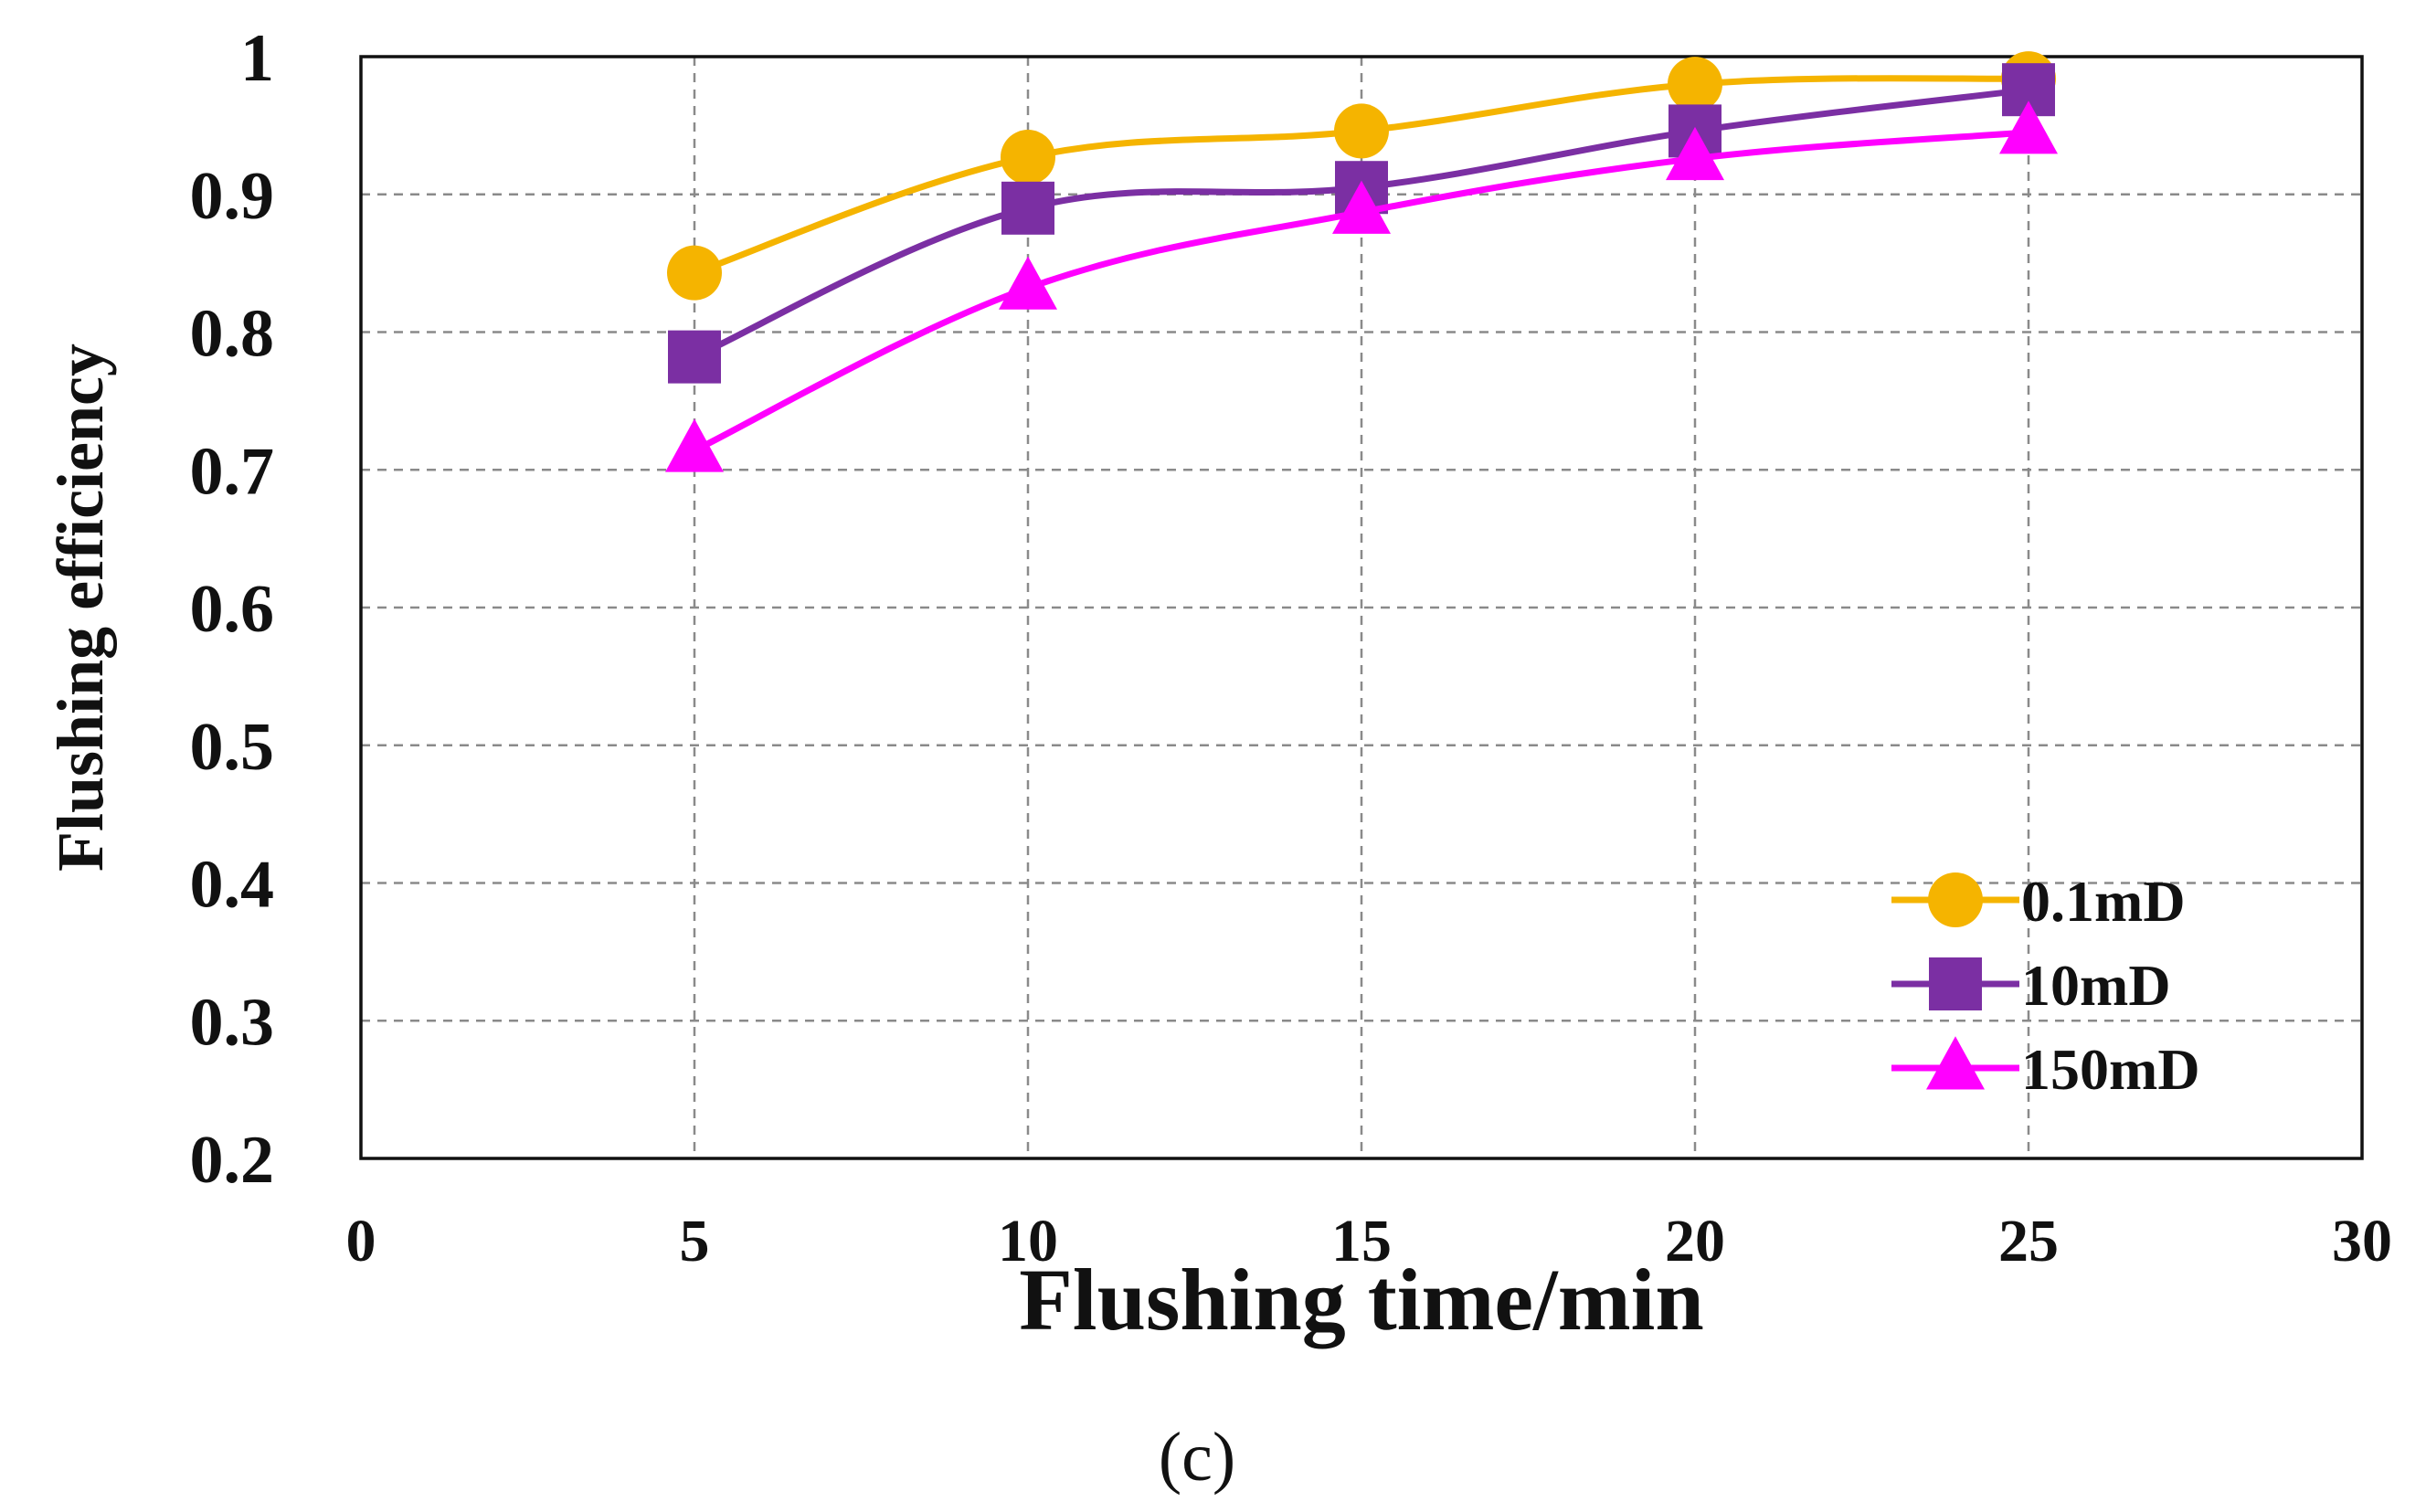 The image size is (2426, 1512). What do you see at coordinates (232, 747) in the screenshot?
I see `y-tick-label: 0.5` at bounding box center [232, 747].